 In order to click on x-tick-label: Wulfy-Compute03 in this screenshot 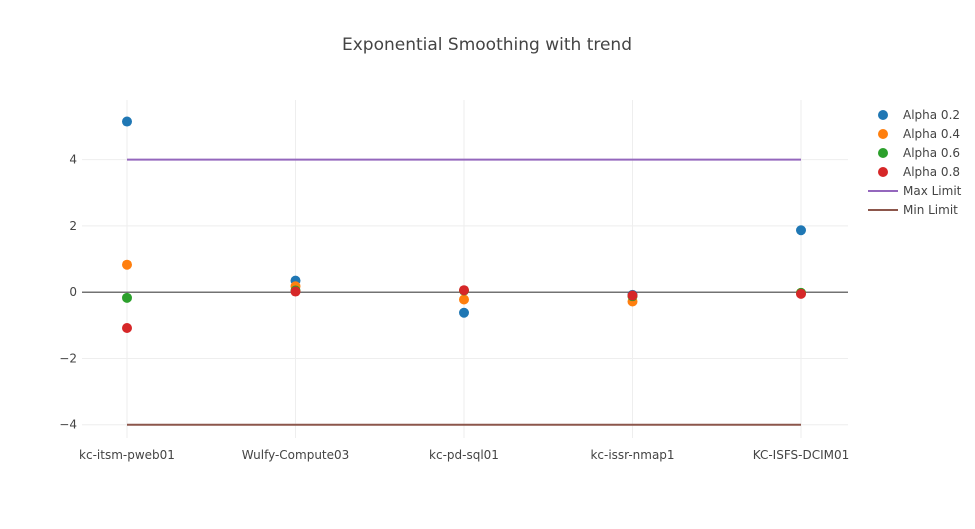, I will do `click(296, 455)`.